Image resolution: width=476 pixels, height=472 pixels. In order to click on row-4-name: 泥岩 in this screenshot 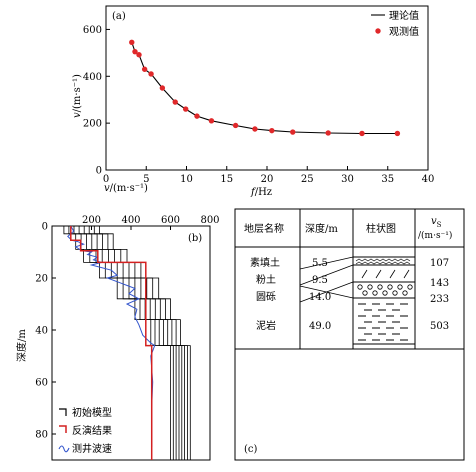, I will do `click(266, 325)`.